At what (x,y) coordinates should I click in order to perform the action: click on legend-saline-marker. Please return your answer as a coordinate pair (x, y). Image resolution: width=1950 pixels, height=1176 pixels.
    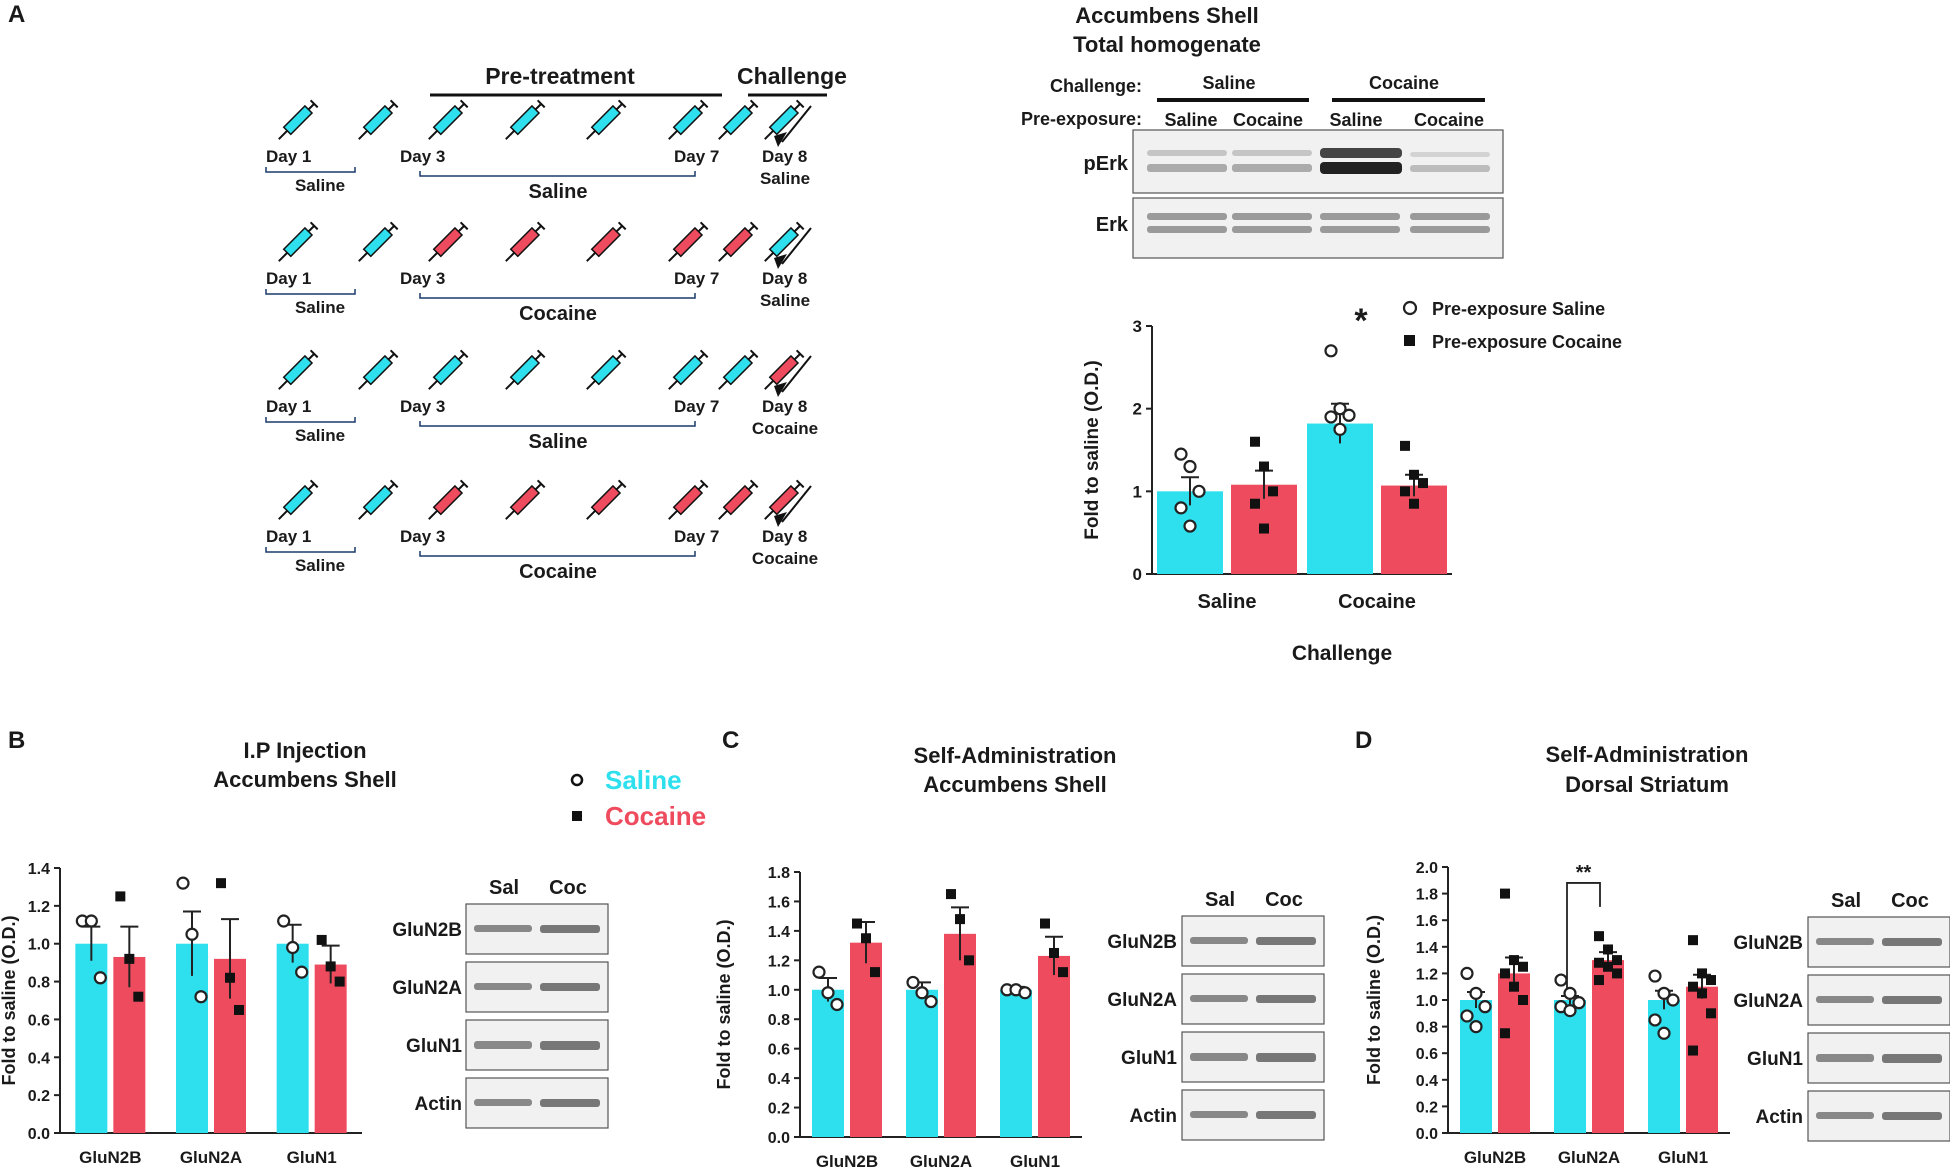
    Looking at the image, I should click on (577, 780).